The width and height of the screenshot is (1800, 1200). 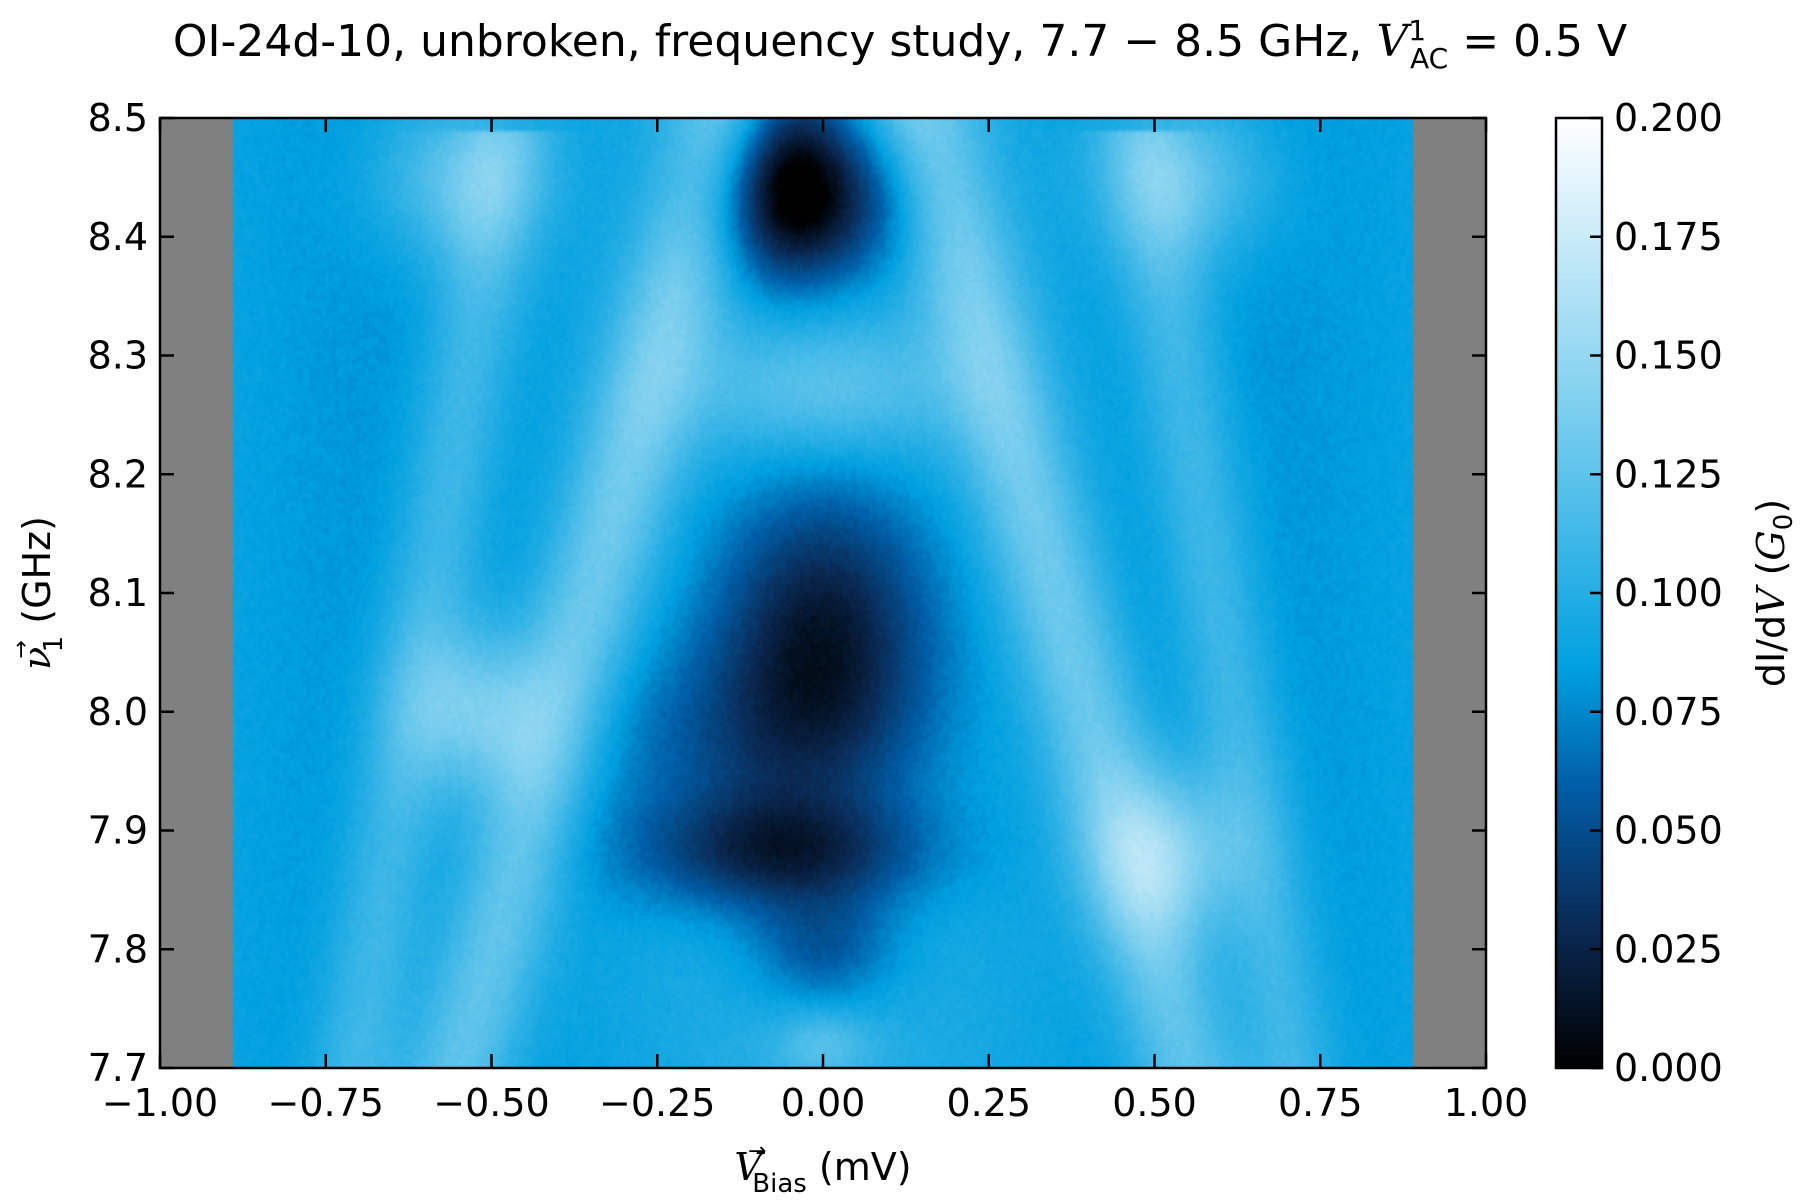 I want to click on y-tick-label: 7.9, so click(x=118, y=831).